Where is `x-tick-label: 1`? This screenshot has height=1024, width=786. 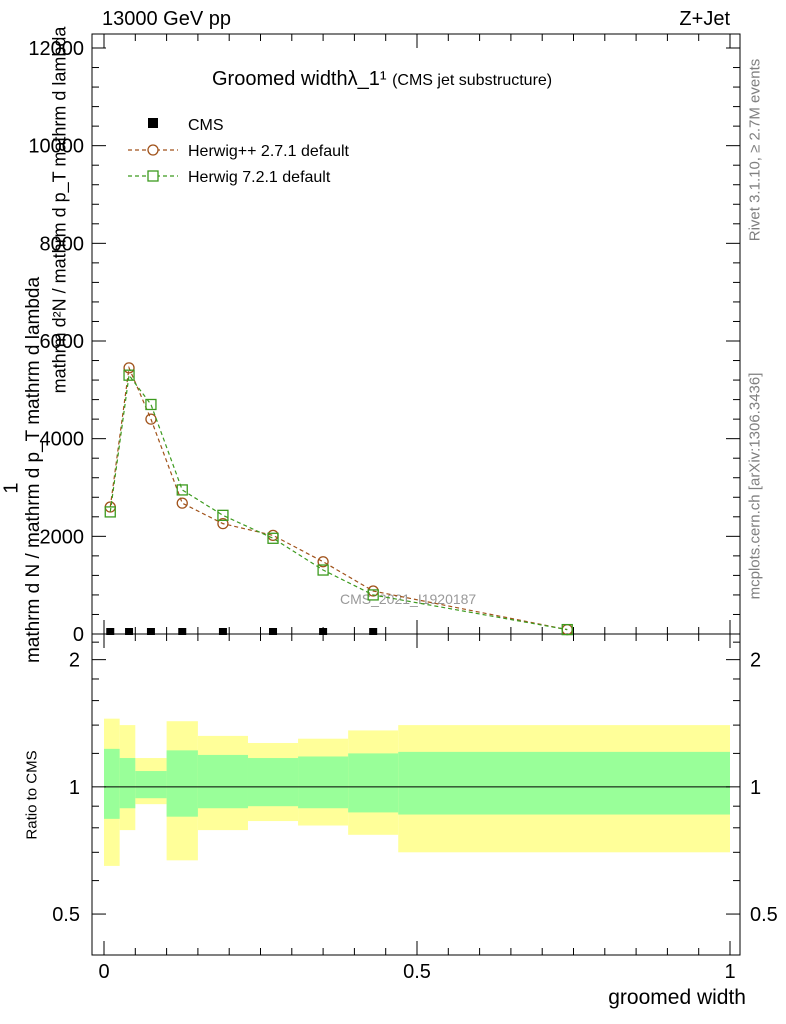 x-tick-label: 1 is located at coordinates (729, 972).